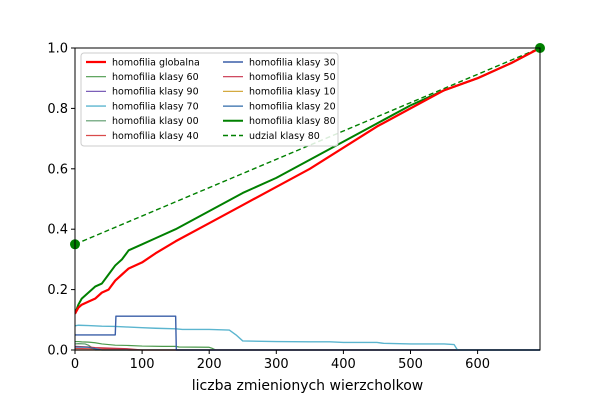 The height and width of the screenshot is (400, 600). I want to click on x-tick-label: 300, so click(276, 364).